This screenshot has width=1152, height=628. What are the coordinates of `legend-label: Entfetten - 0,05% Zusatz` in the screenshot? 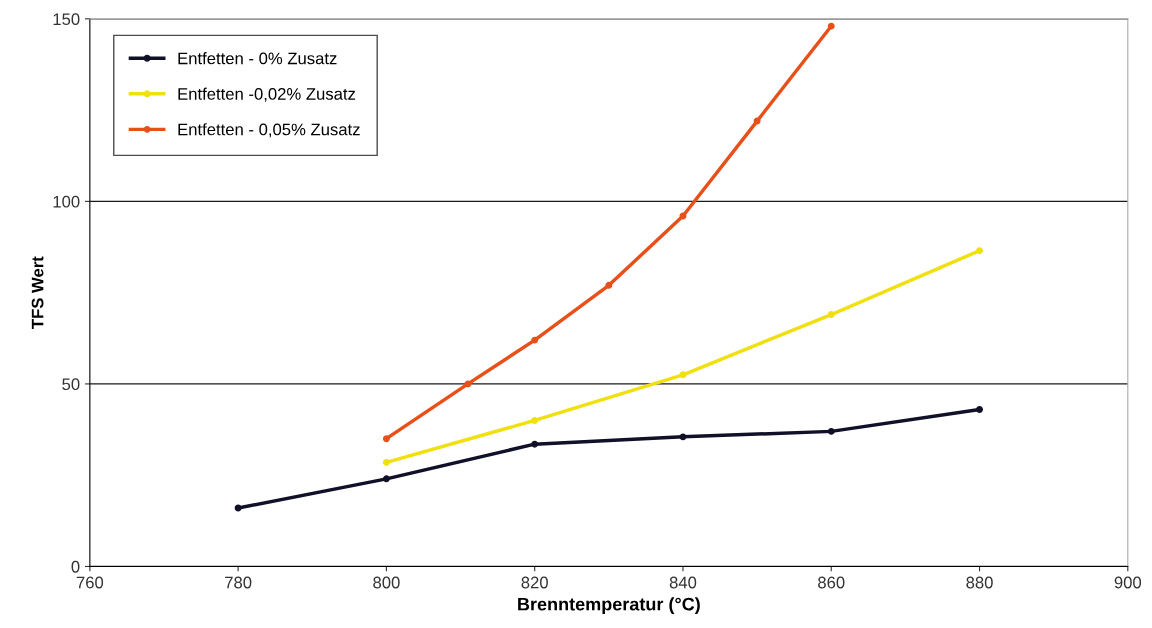 It's located at (269, 130).